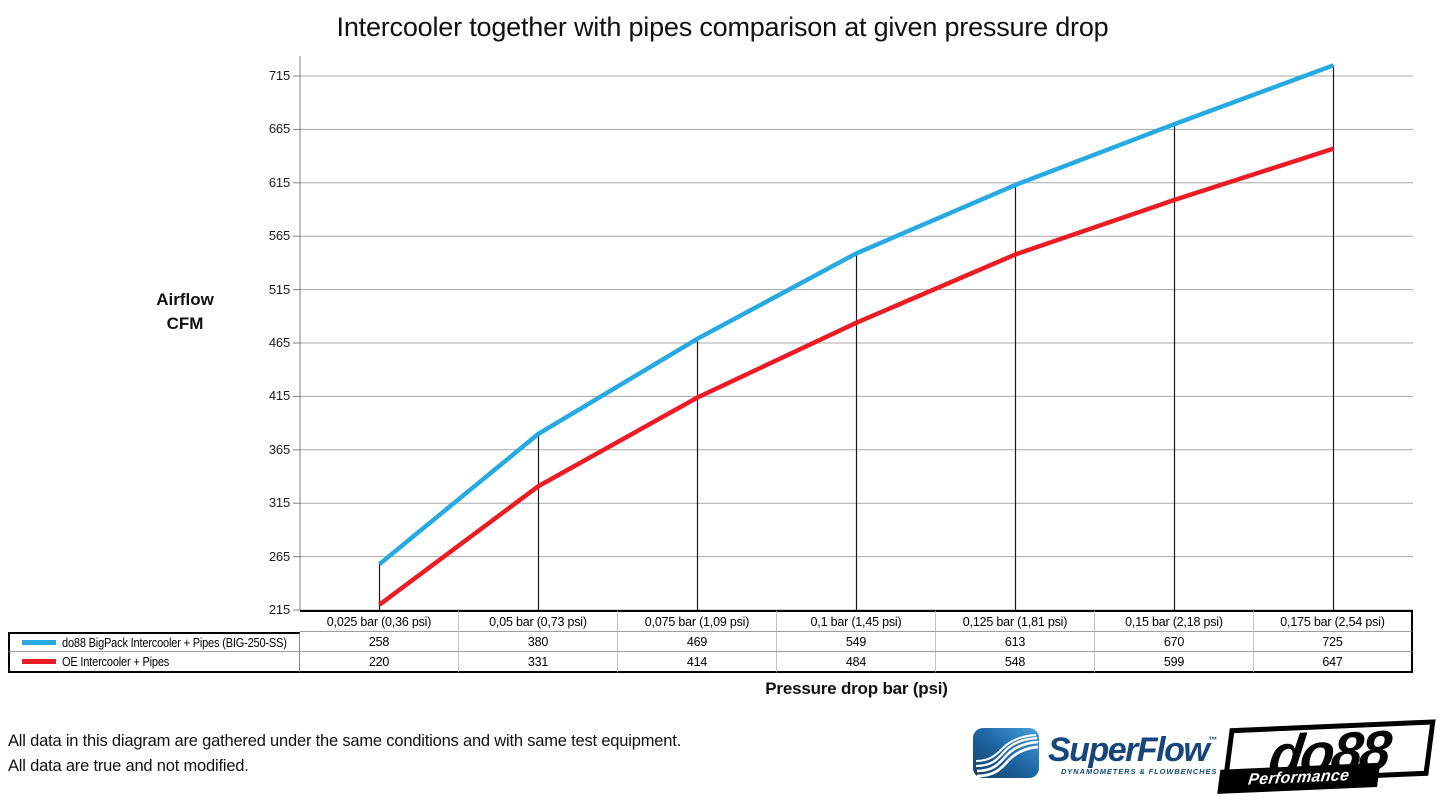 The height and width of the screenshot is (809, 1445). Describe the element at coordinates (279, 236) in the screenshot. I see `y-tick-label-565: 565` at that location.